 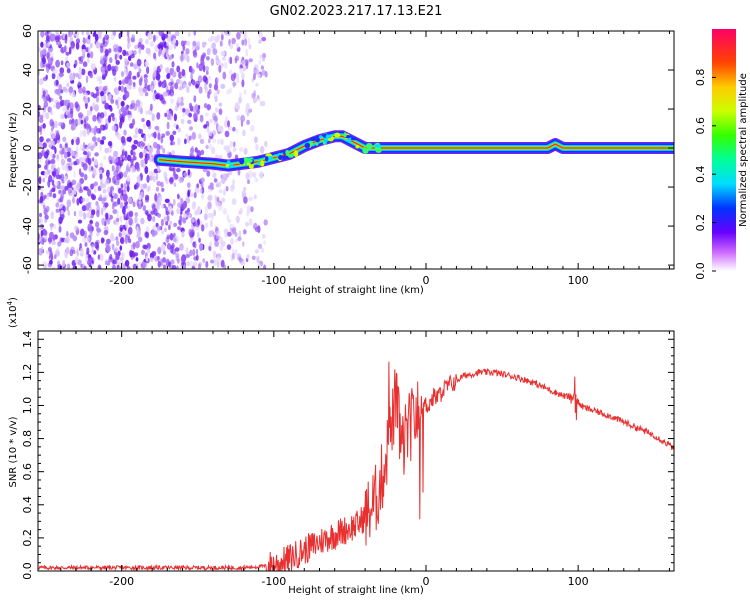 What do you see at coordinates (12, 312) in the screenshot?
I see `snr-y-scale: (x104)` at bounding box center [12, 312].